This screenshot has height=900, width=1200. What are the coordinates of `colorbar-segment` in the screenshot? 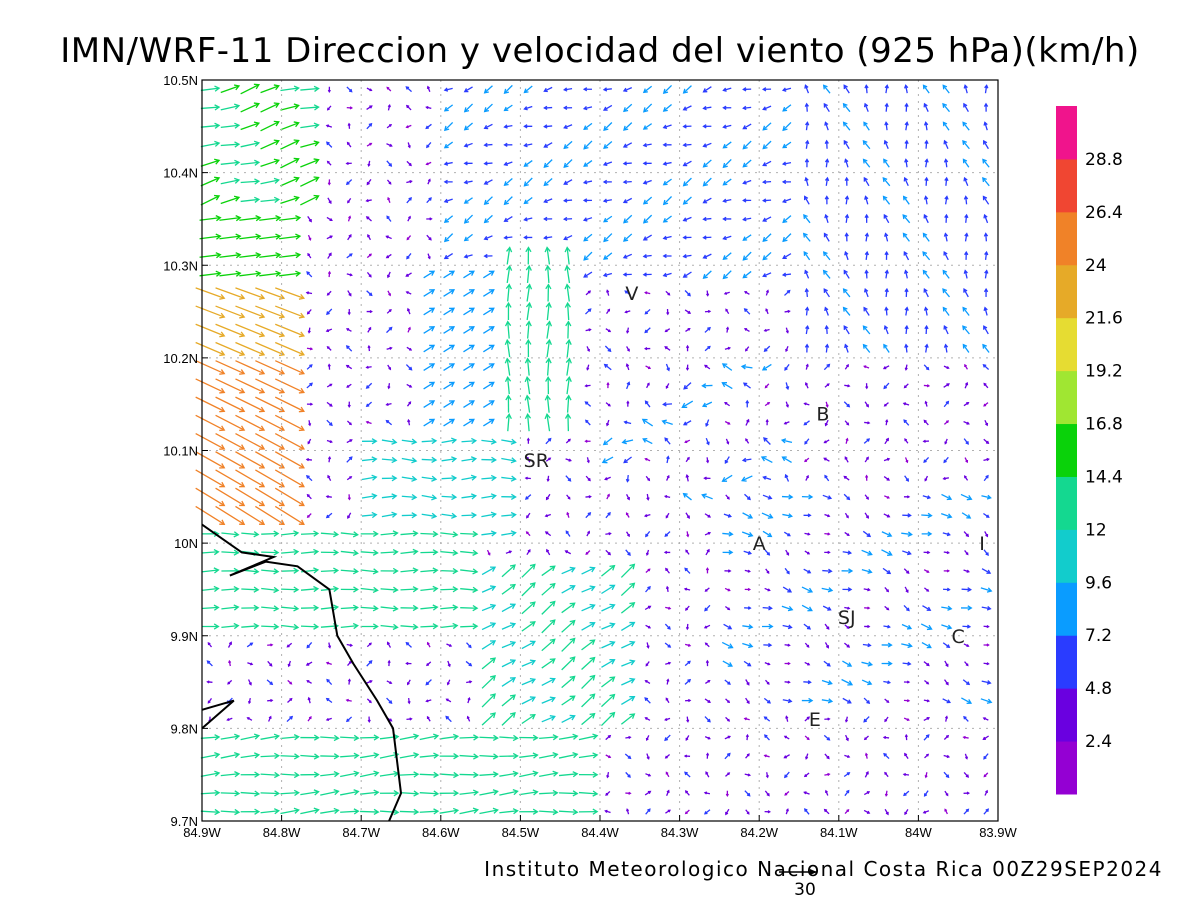 It's located at (1066, 715).